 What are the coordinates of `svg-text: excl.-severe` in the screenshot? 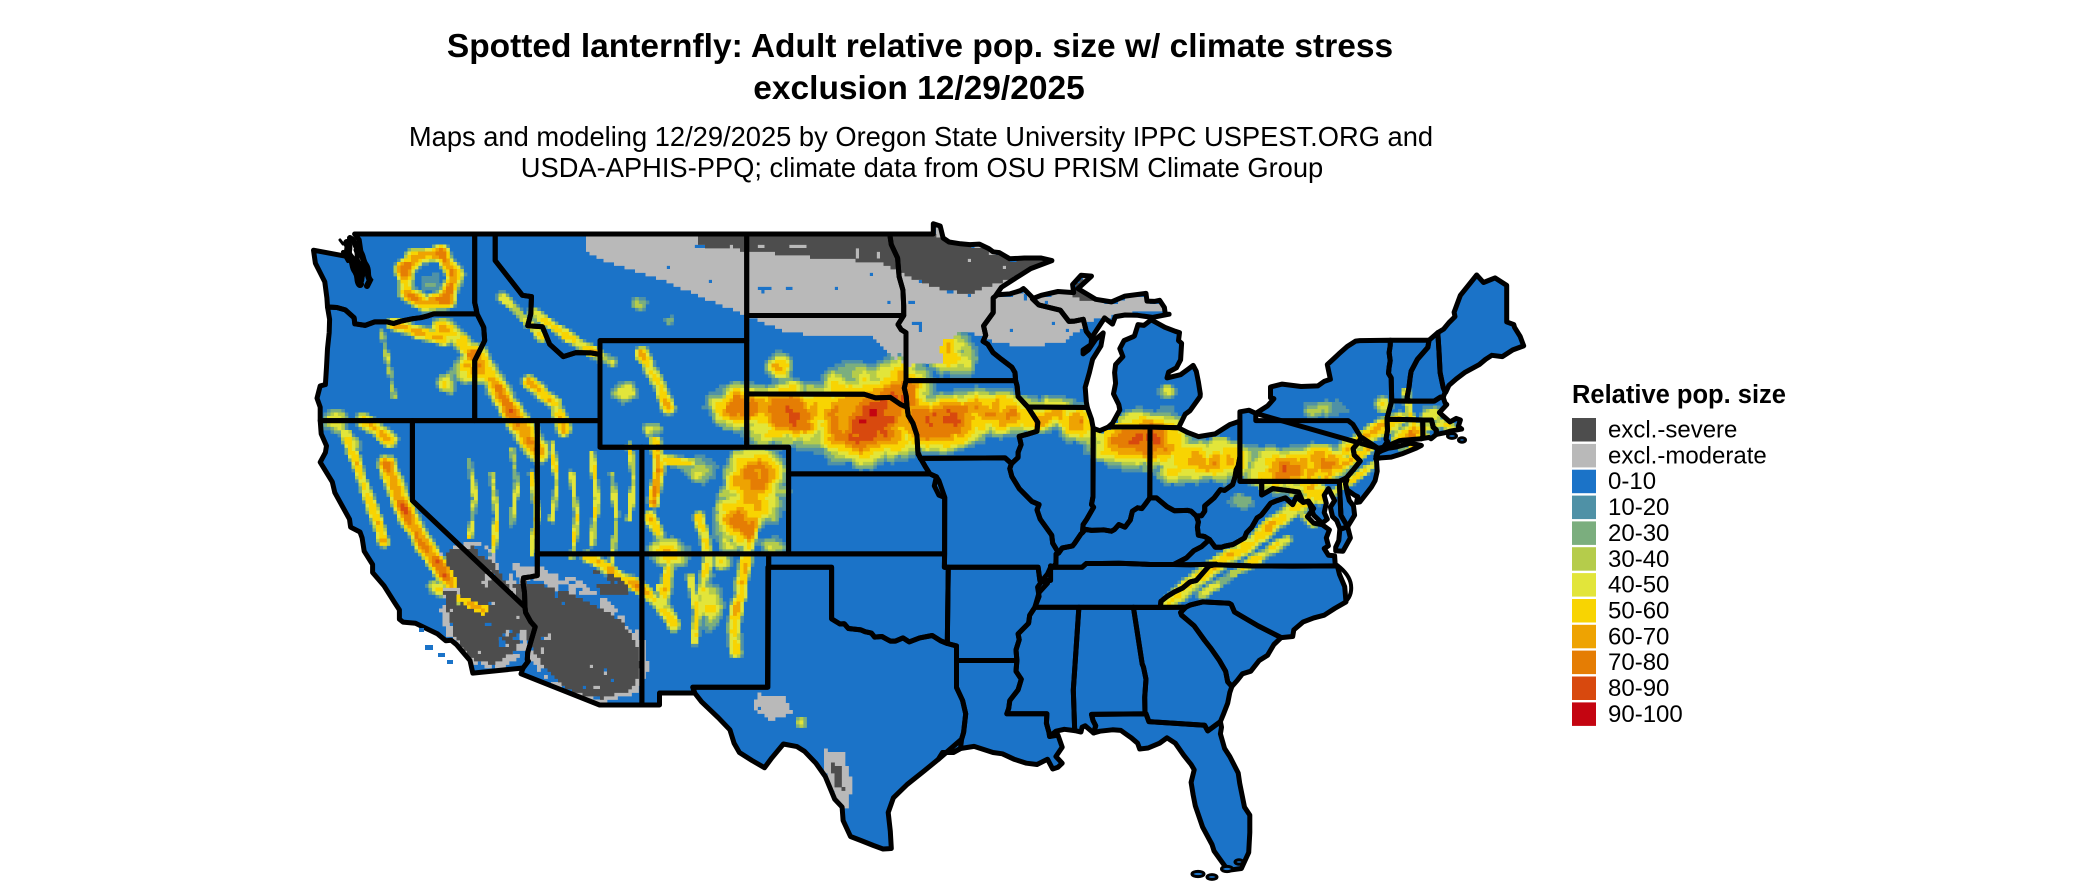 It's located at (1672, 430).